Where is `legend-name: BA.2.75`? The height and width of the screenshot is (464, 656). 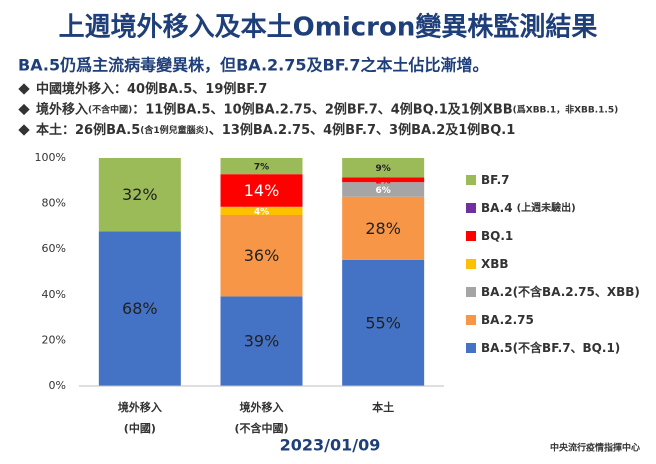
legend-name: BA.2.75 is located at coordinates (507, 320).